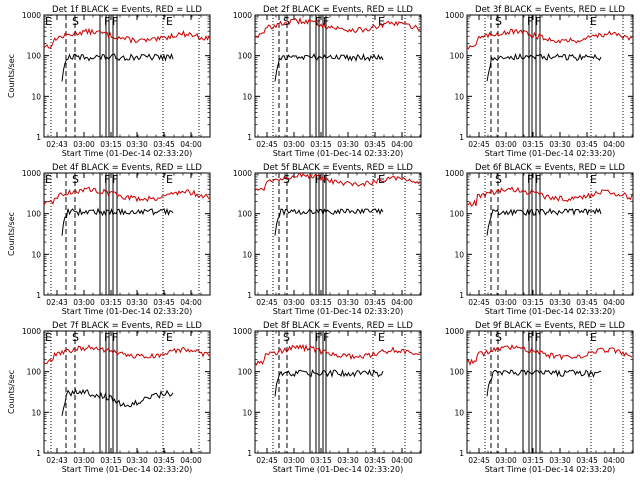  I want to click on panel-title: Det 4f BLACK = Events, RED = LLD, so click(127, 168).